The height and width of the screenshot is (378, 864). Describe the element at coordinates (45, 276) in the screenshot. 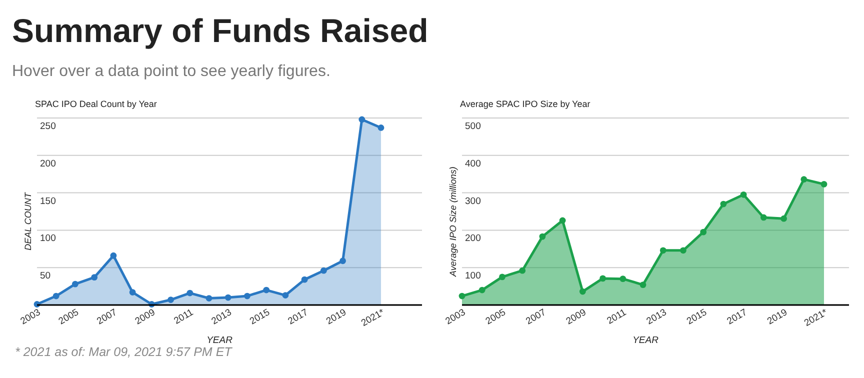

I see `y-tick-label: 50` at that location.